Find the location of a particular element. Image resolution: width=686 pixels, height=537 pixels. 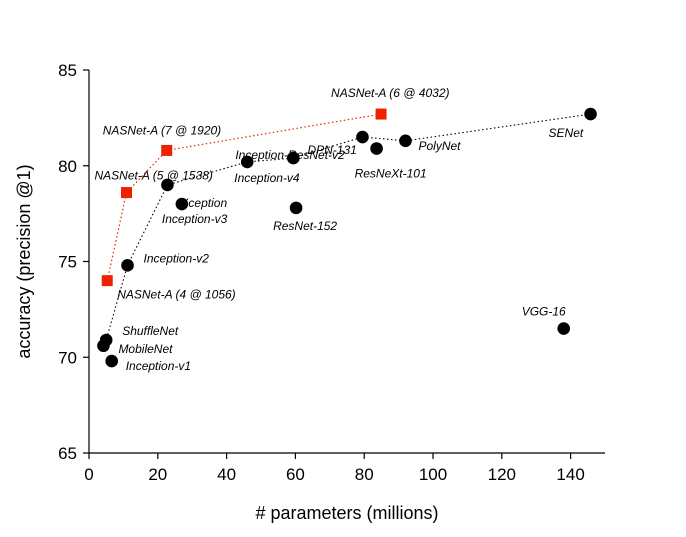

label-shufflenet: ShuffleNet is located at coordinates (150, 331).